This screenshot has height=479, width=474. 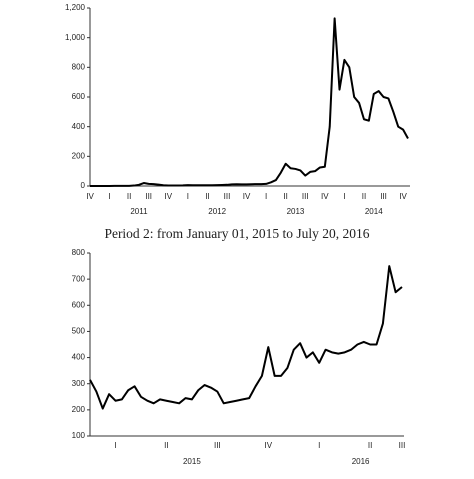 What do you see at coordinates (83, 185) in the screenshot?
I see `y-tick-label: 0` at bounding box center [83, 185].